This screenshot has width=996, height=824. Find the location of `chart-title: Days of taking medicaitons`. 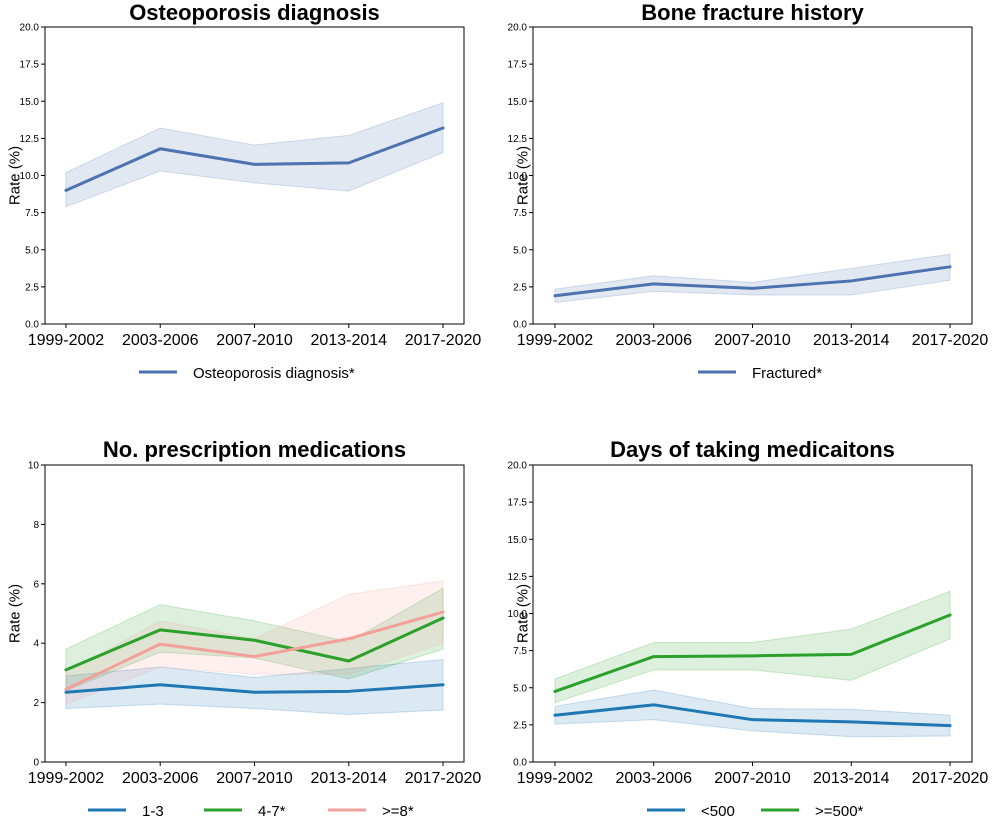

chart-title: Days of taking medicaitons is located at coordinates (752, 449).